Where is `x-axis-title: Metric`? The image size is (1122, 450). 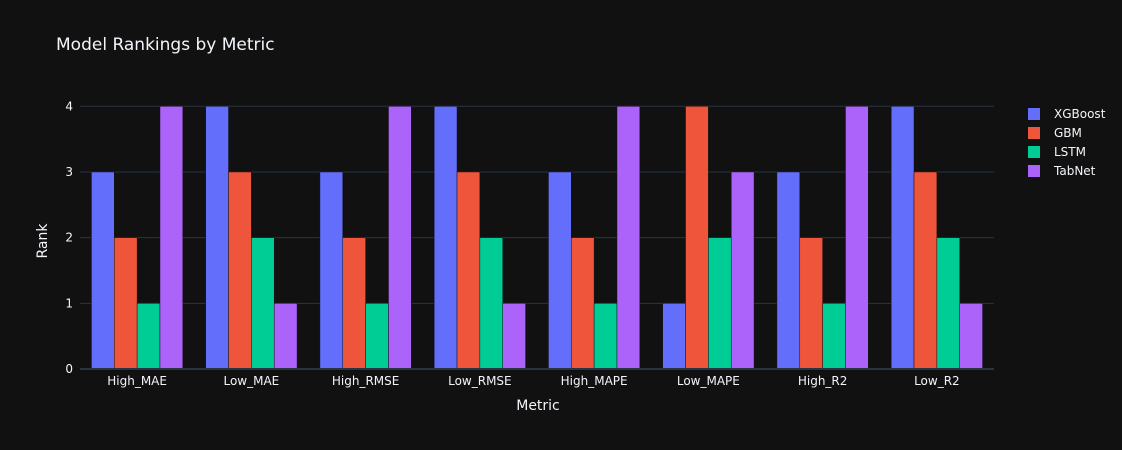 x-axis-title: Metric is located at coordinates (538, 406).